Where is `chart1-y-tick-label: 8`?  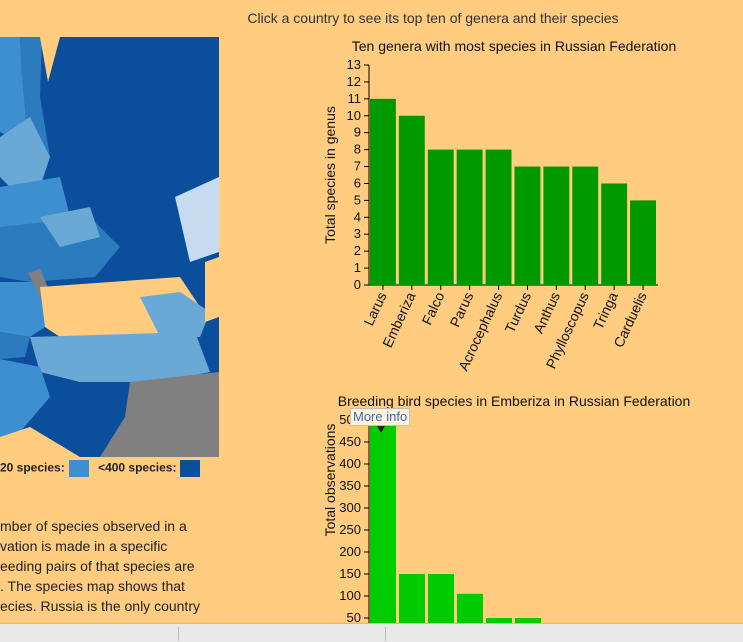
chart1-y-tick-label: 8 is located at coordinates (357, 149).